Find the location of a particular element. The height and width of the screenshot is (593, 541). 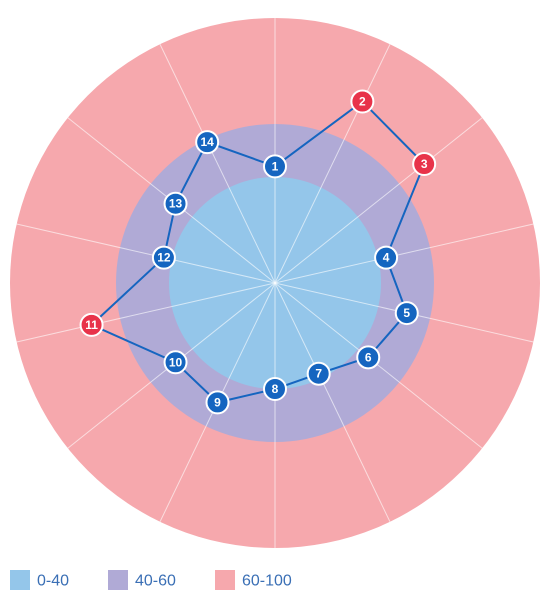

marker-label: 7 is located at coordinates (318, 374).